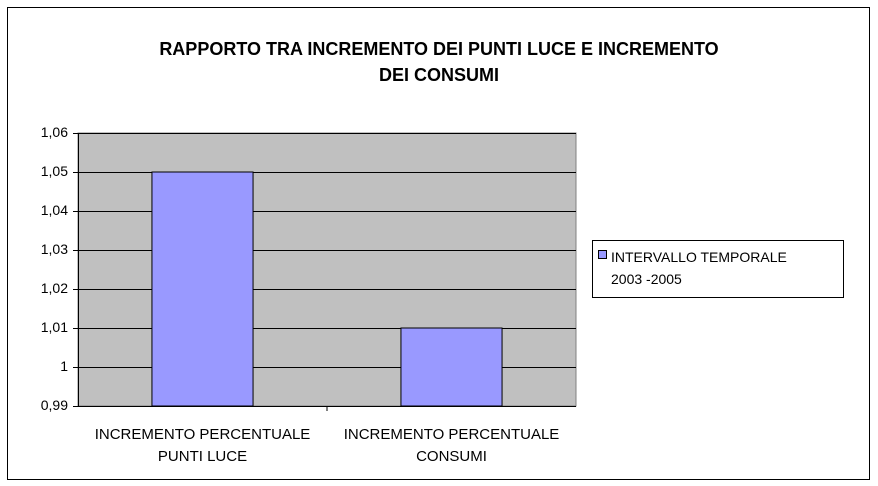  I want to click on legend-box, so click(718, 269).